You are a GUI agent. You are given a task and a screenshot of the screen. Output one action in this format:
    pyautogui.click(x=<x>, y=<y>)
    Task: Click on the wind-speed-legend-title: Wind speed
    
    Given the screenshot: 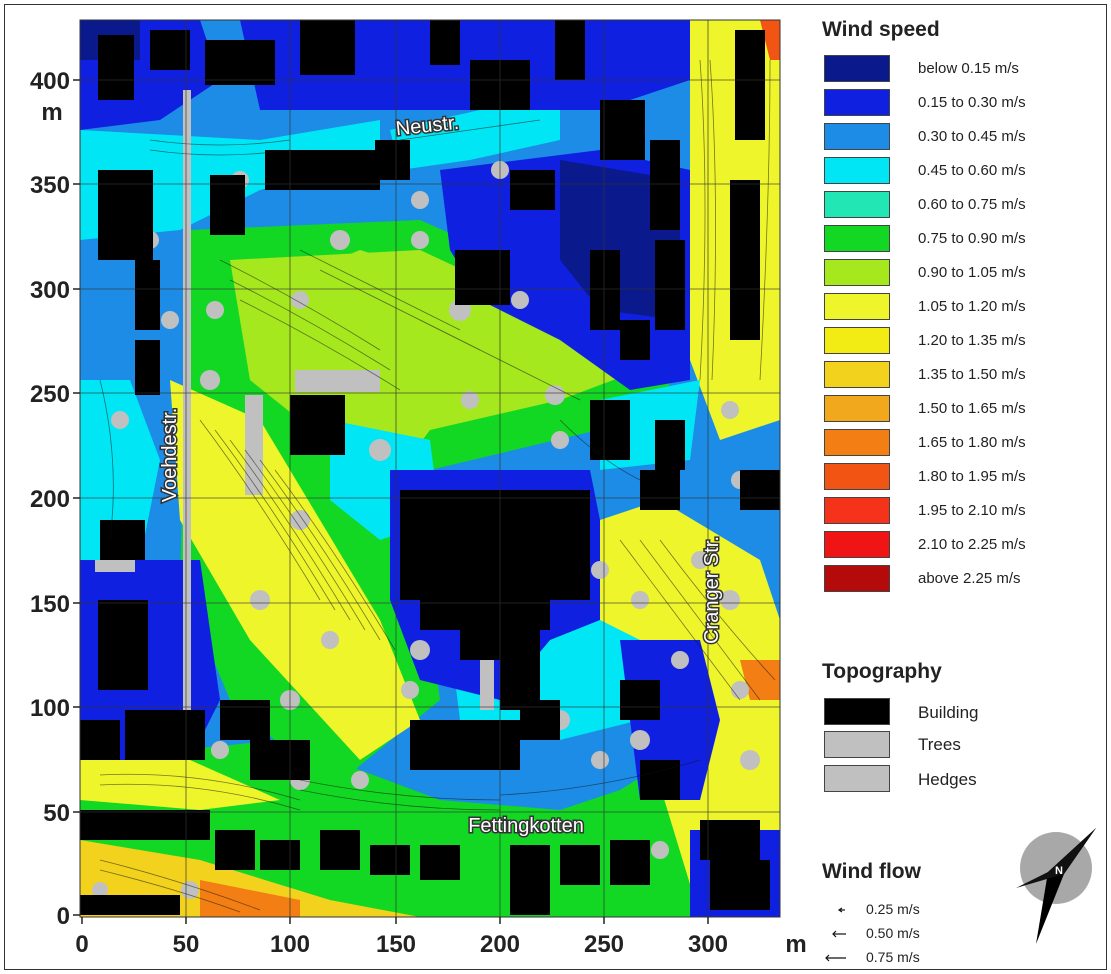 What is the action you would take?
    pyautogui.click(x=881, y=29)
    